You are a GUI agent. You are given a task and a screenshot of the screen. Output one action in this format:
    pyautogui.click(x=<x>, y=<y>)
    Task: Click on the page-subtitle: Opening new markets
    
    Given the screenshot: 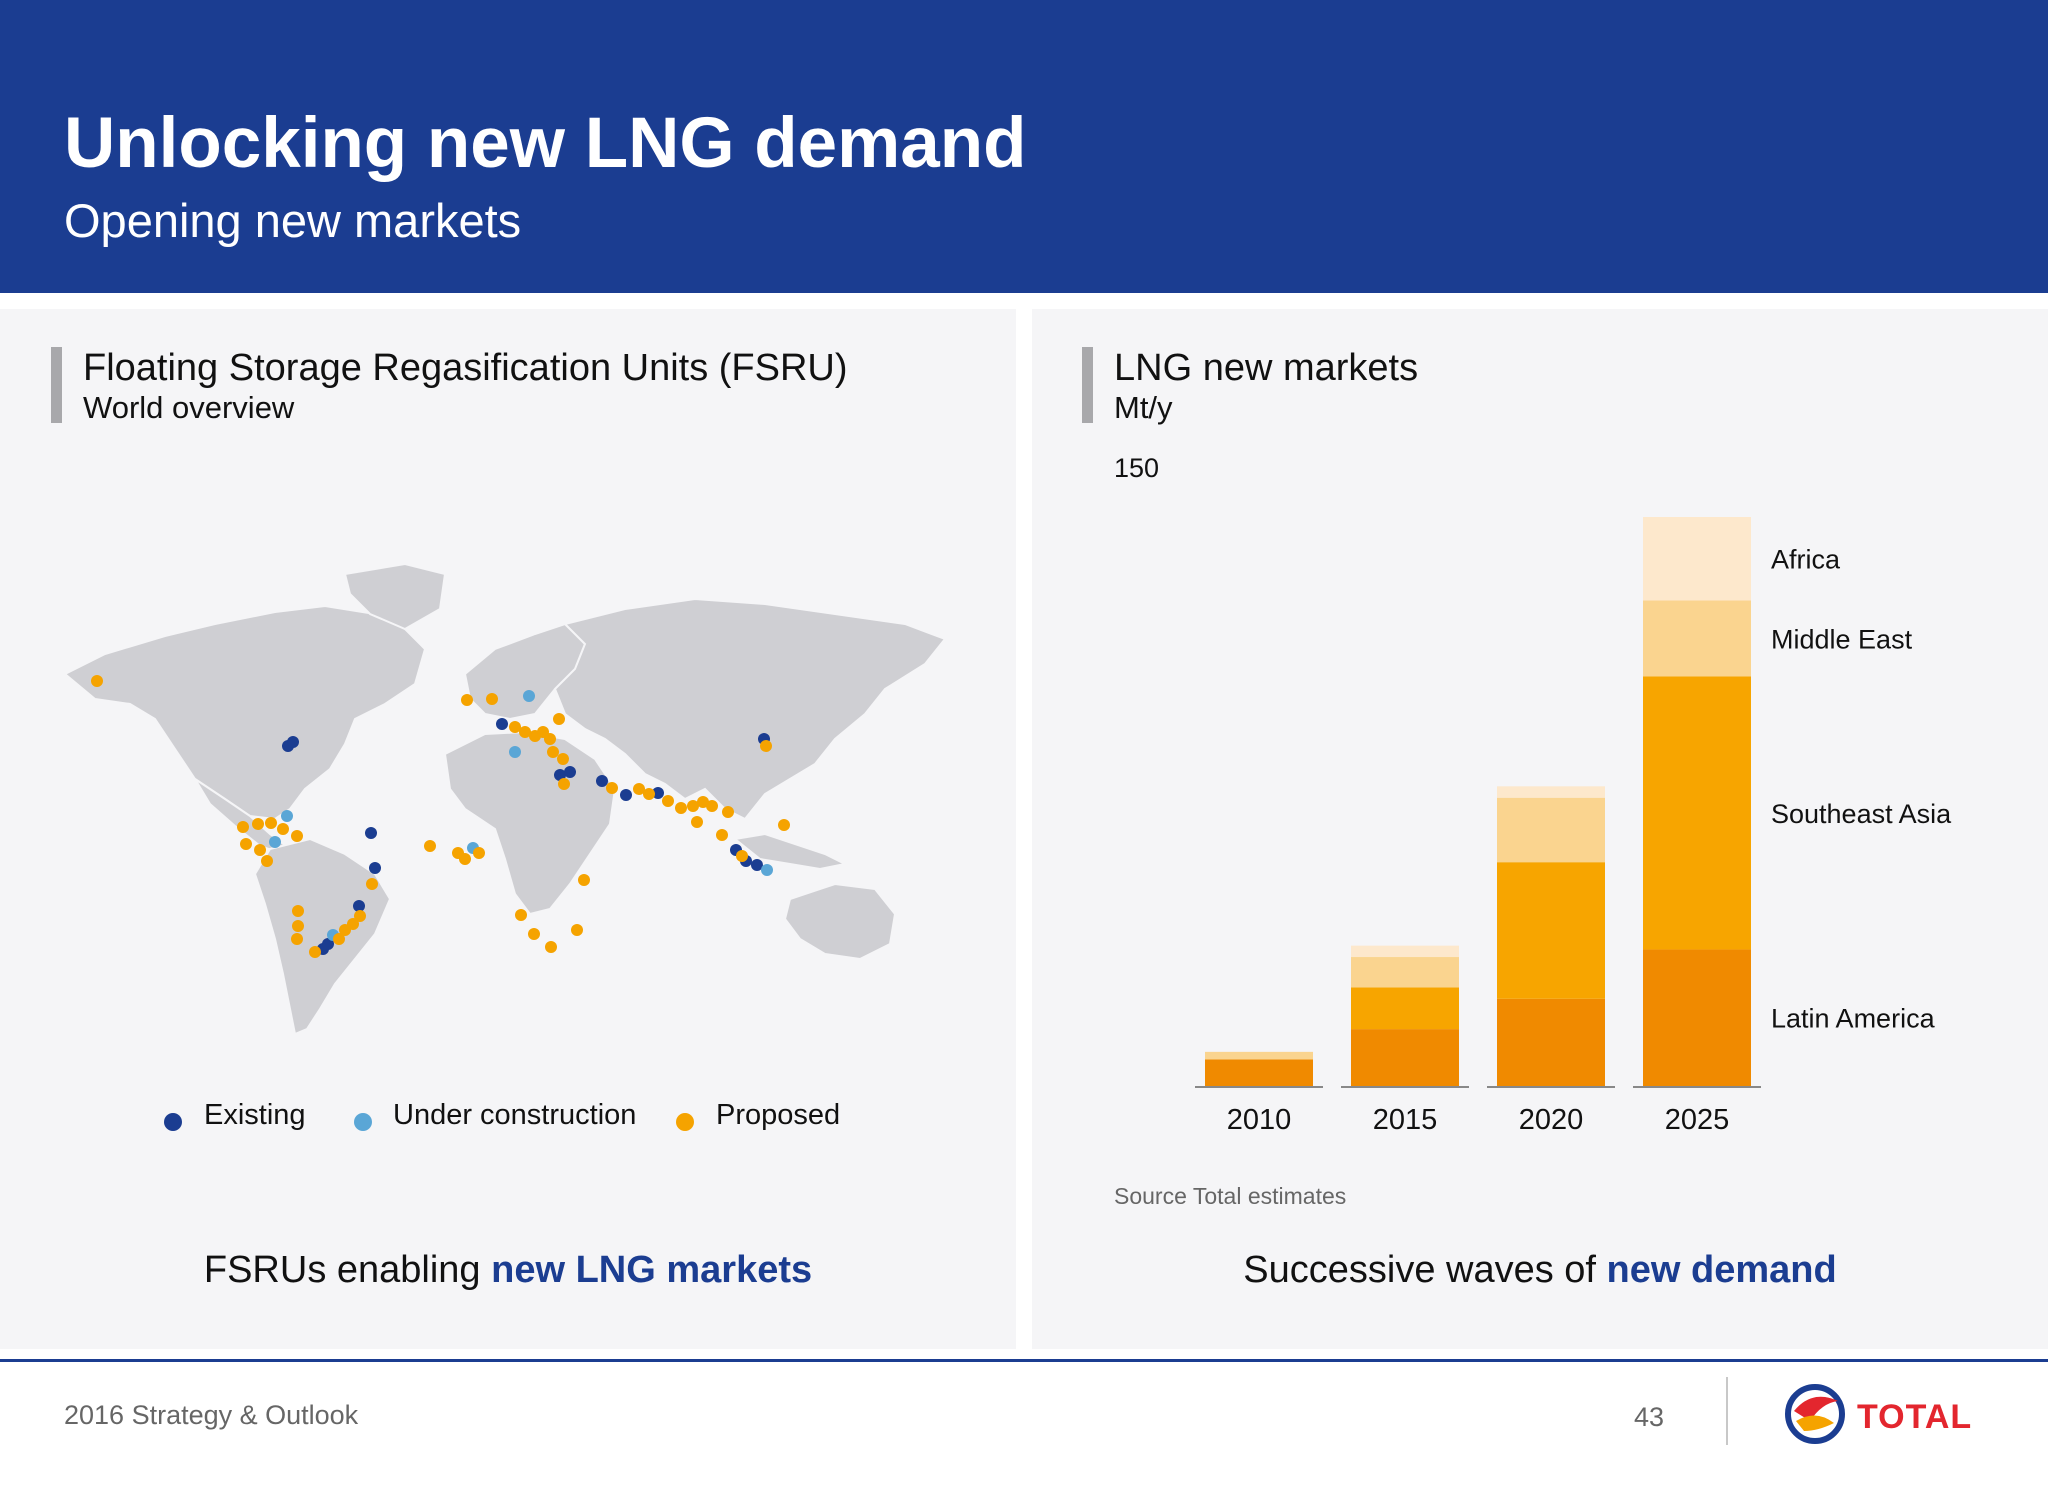 What is the action you would take?
    pyautogui.click(x=293, y=220)
    